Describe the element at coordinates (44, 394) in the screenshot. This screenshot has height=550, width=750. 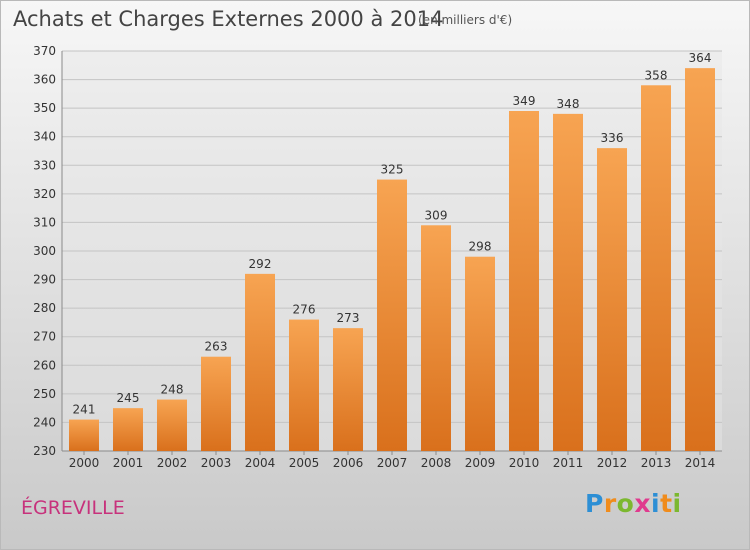
I see `y-tick-label: 250` at that location.